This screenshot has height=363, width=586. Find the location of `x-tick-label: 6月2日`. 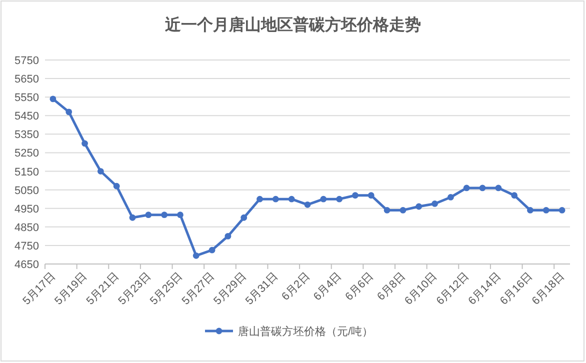

x-tick-label: 6月2日 is located at coordinates (296, 287).